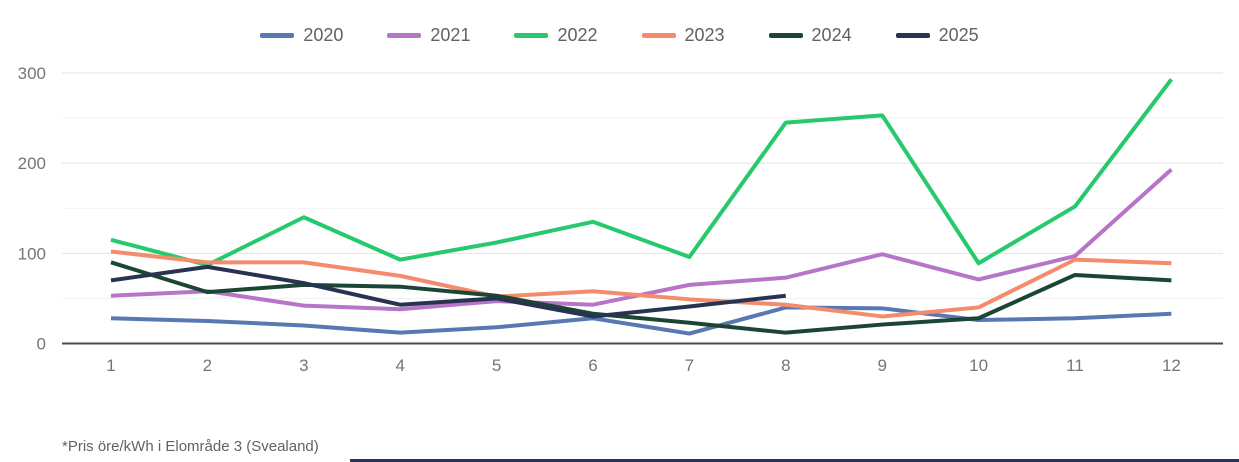 Image resolution: width=1239 pixels, height=462 pixels. What do you see at coordinates (785, 365) in the screenshot?
I see `x-tick-label: 8` at bounding box center [785, 365].